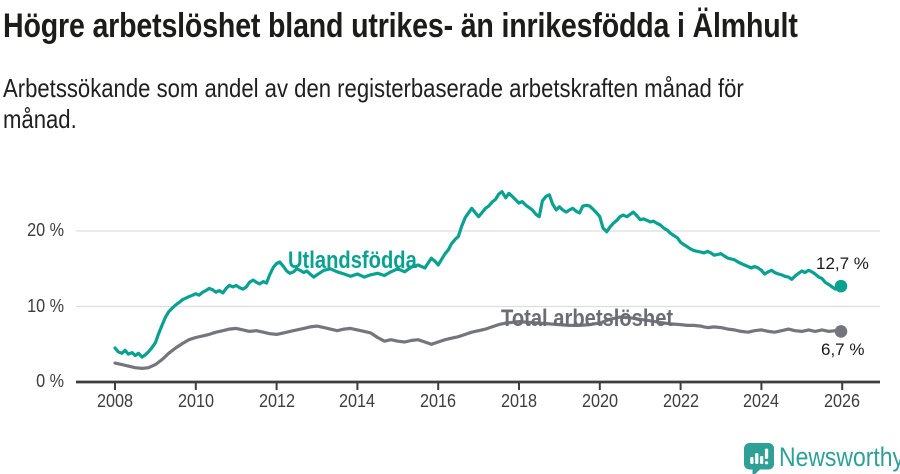 The image size is (900, 474). I want to click on x-tick-label: 2008, so click(115, 401).